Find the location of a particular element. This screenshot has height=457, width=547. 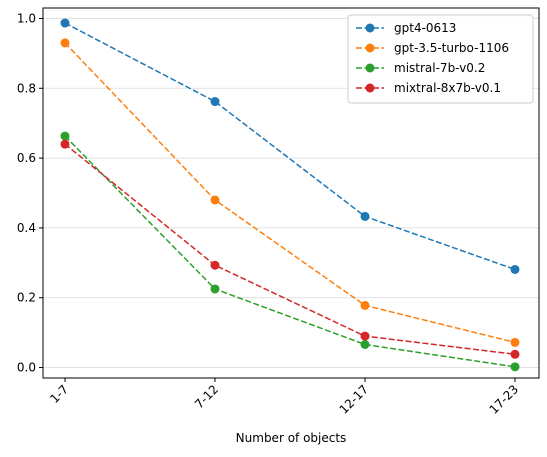

legend-label: gpt4-0613 is located at coordinates (425, 28).